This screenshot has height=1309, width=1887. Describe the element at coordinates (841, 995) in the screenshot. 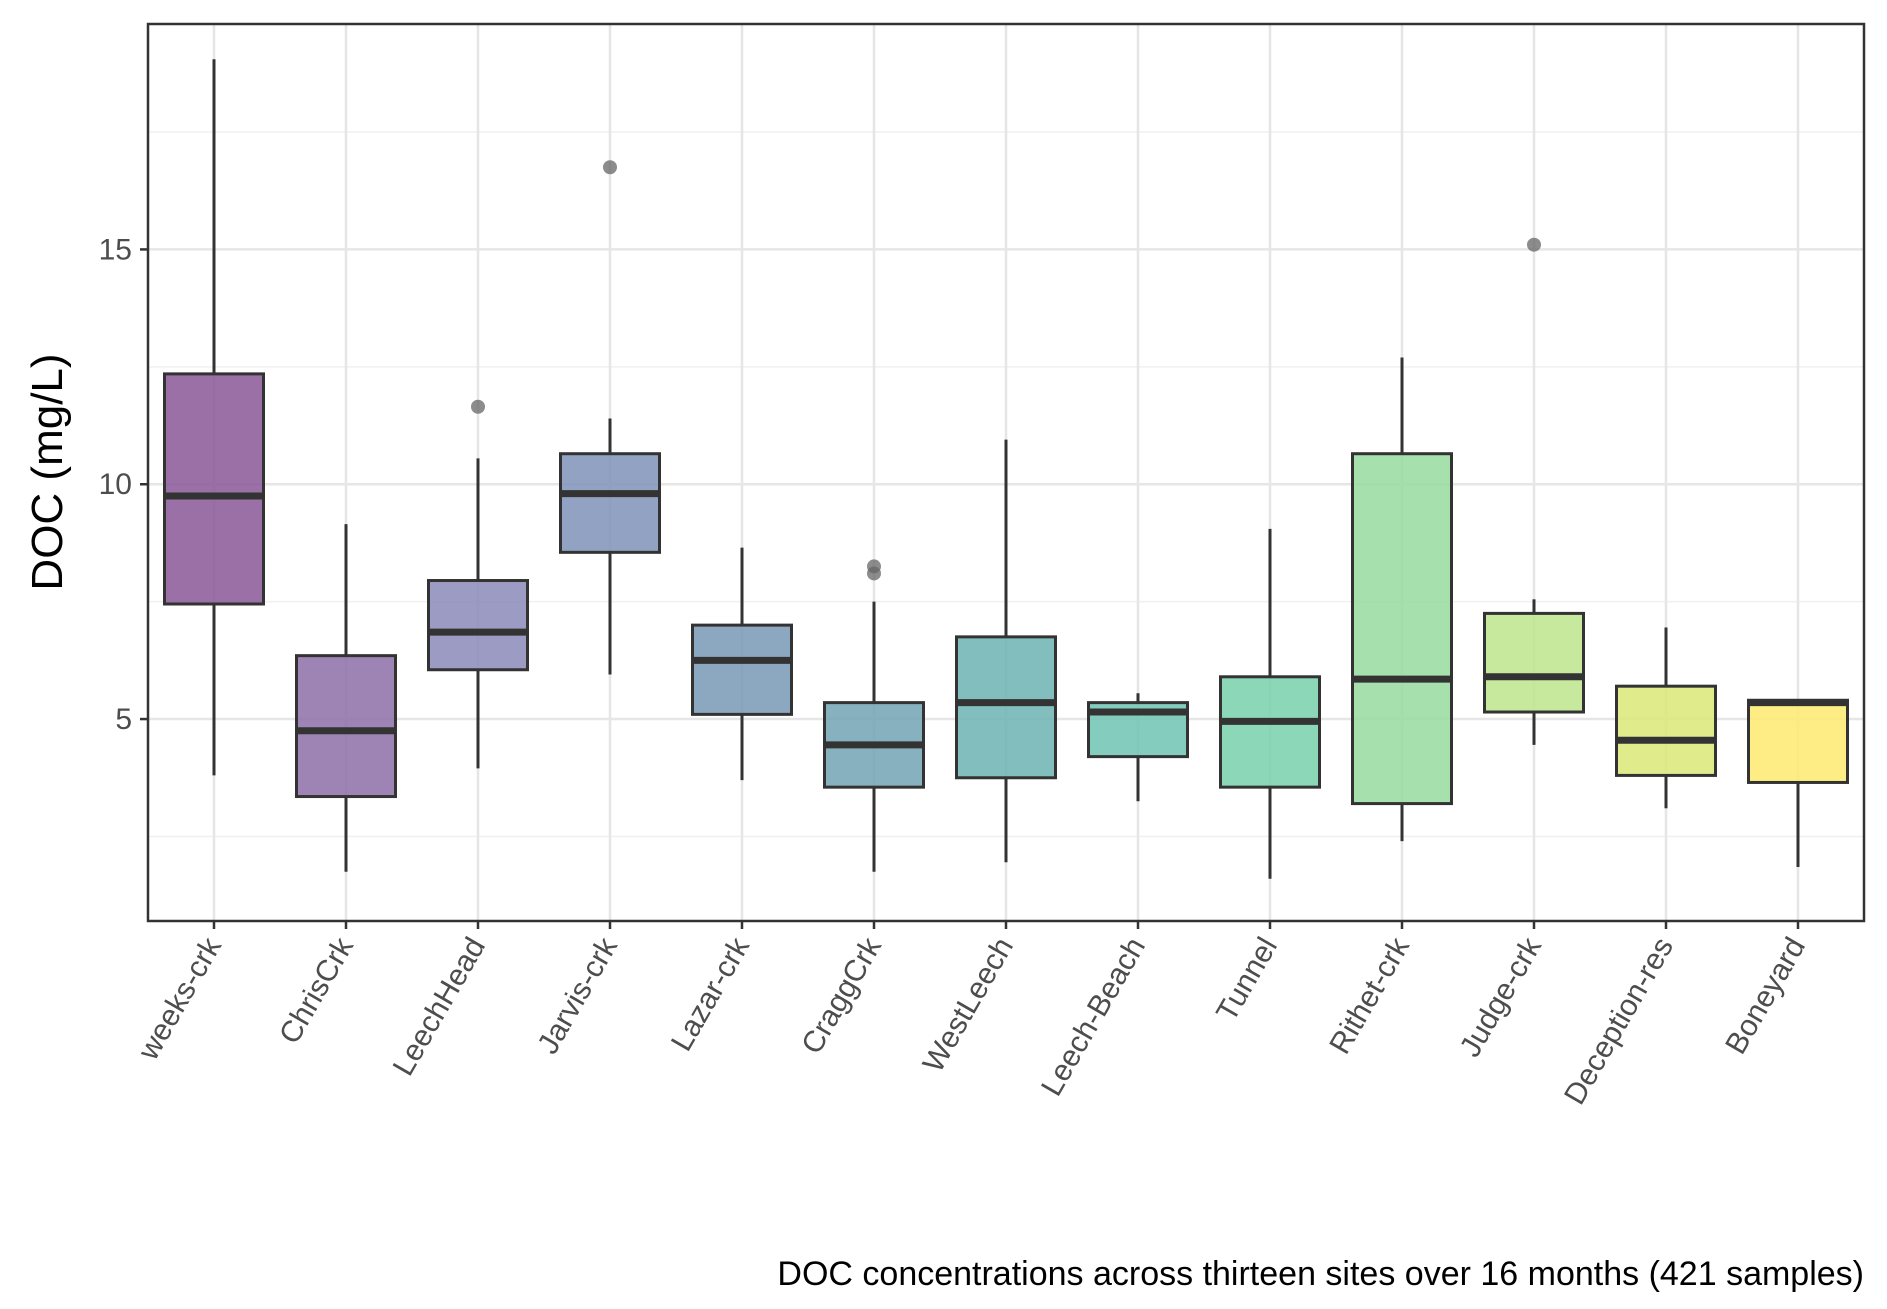

I see `x-tick-label: CraggCrk` at that location.